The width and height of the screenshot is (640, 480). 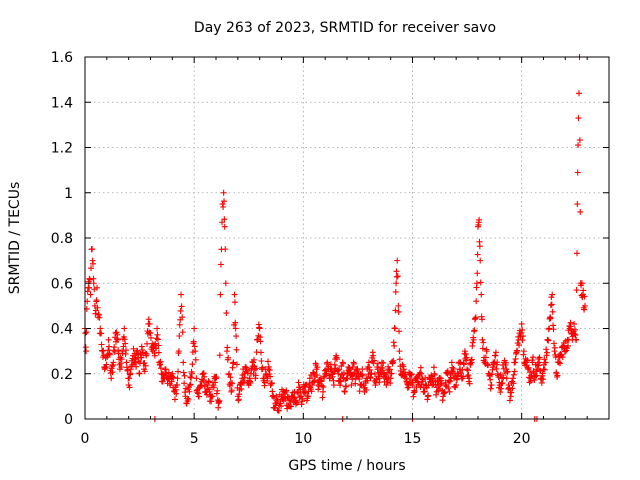 What do you see at coordinates (522, 439) in the screenshot?
I see `x-tick-label: 20` at bounding box center [522, 439].